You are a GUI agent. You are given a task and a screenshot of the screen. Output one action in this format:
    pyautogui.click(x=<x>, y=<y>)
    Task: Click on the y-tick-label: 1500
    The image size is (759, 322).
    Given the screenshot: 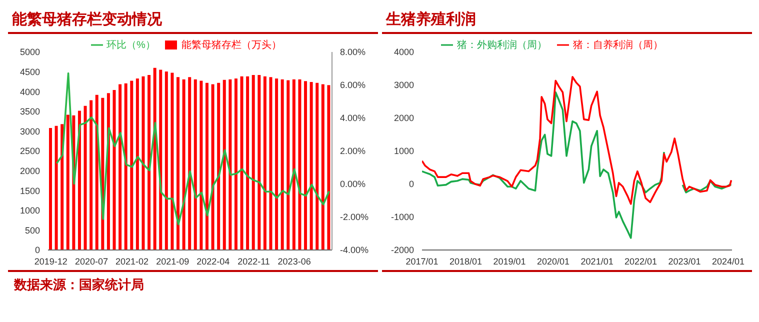 What is the action you would take?
    pyautogui.click(x=30, y=191)
    